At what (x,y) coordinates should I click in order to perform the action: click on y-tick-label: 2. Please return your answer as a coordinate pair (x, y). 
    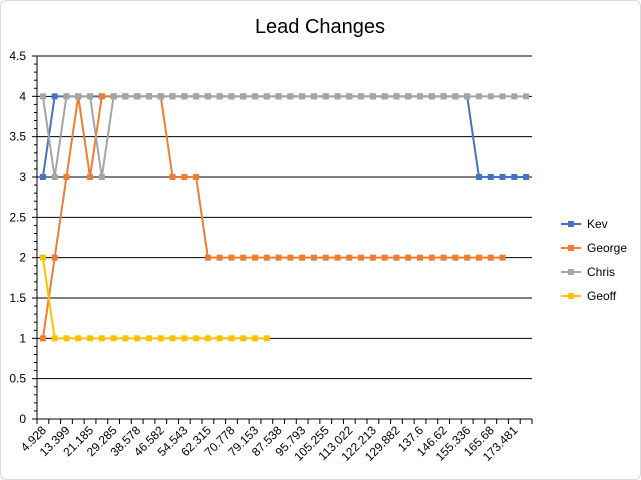
    Looking at the image, I should click on (22, 258).